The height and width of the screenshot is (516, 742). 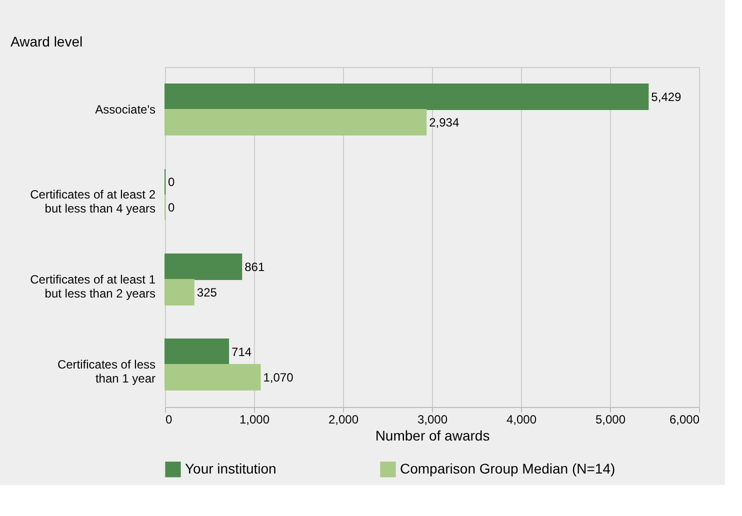 What do you see at coordinates (444, 122) in the screenshot?
I see `data-label: 2,934` at bounding box center [444, 122].